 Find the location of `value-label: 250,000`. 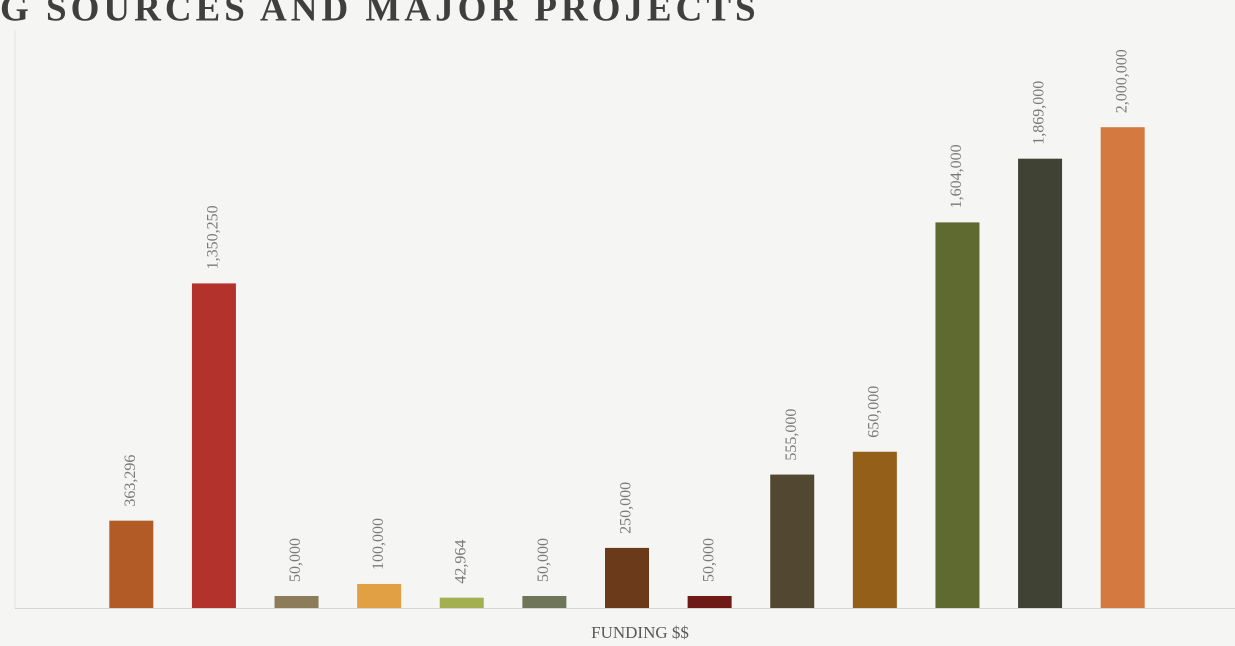

value-label: 250,000 is located at coordinates (626, 508).